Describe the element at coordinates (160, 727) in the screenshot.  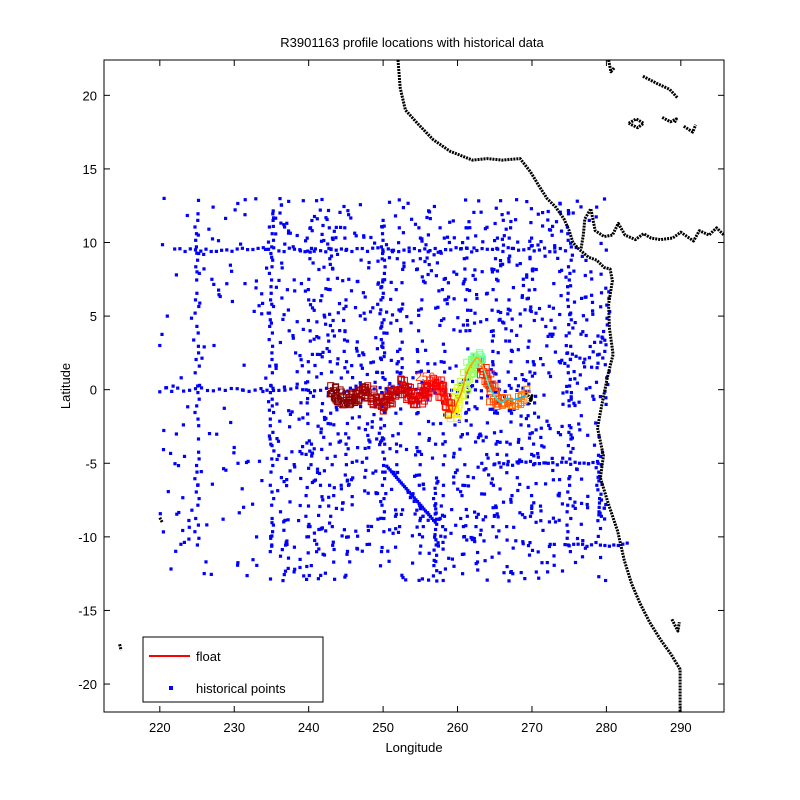
I see `x-tick-label: 220` at that location.